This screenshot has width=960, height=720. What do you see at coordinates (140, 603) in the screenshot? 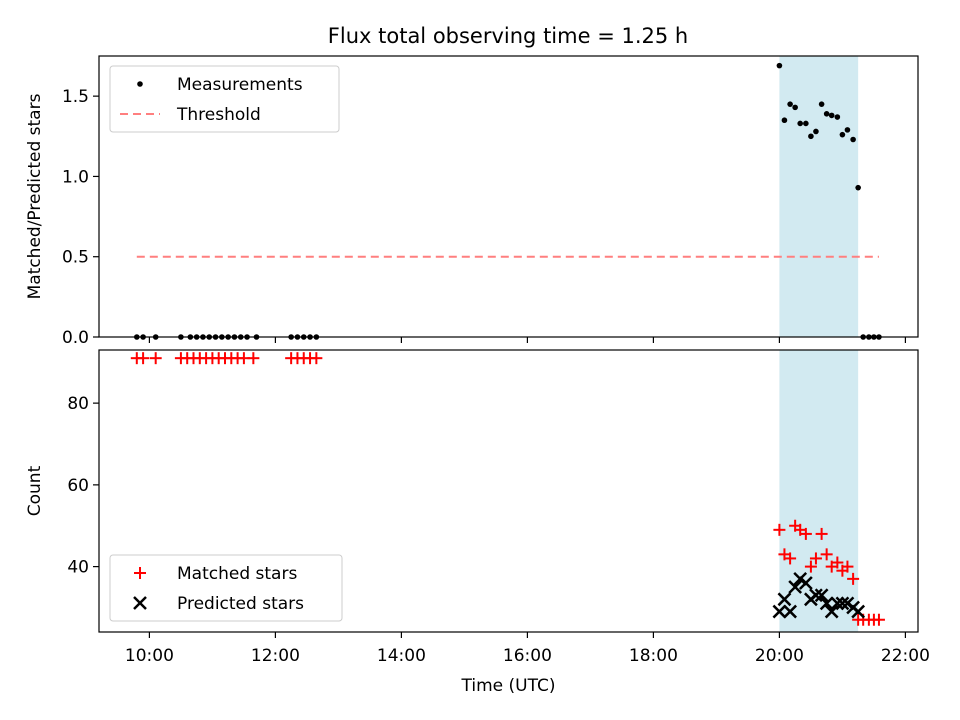
I see `legend-predicted-swatch-b` at bounding box center [140, 603].